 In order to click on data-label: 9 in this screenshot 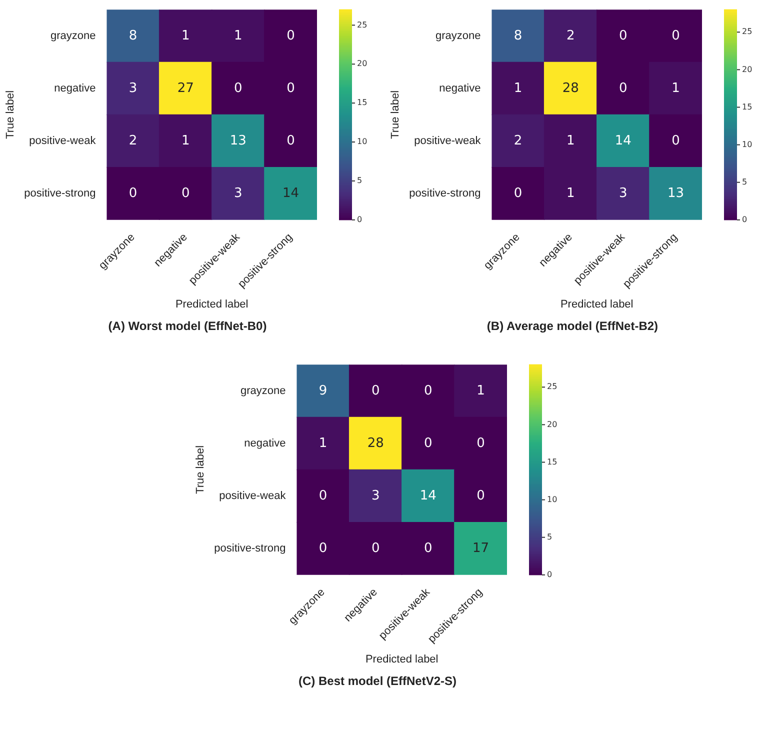, I will do `click(323, 390)`.